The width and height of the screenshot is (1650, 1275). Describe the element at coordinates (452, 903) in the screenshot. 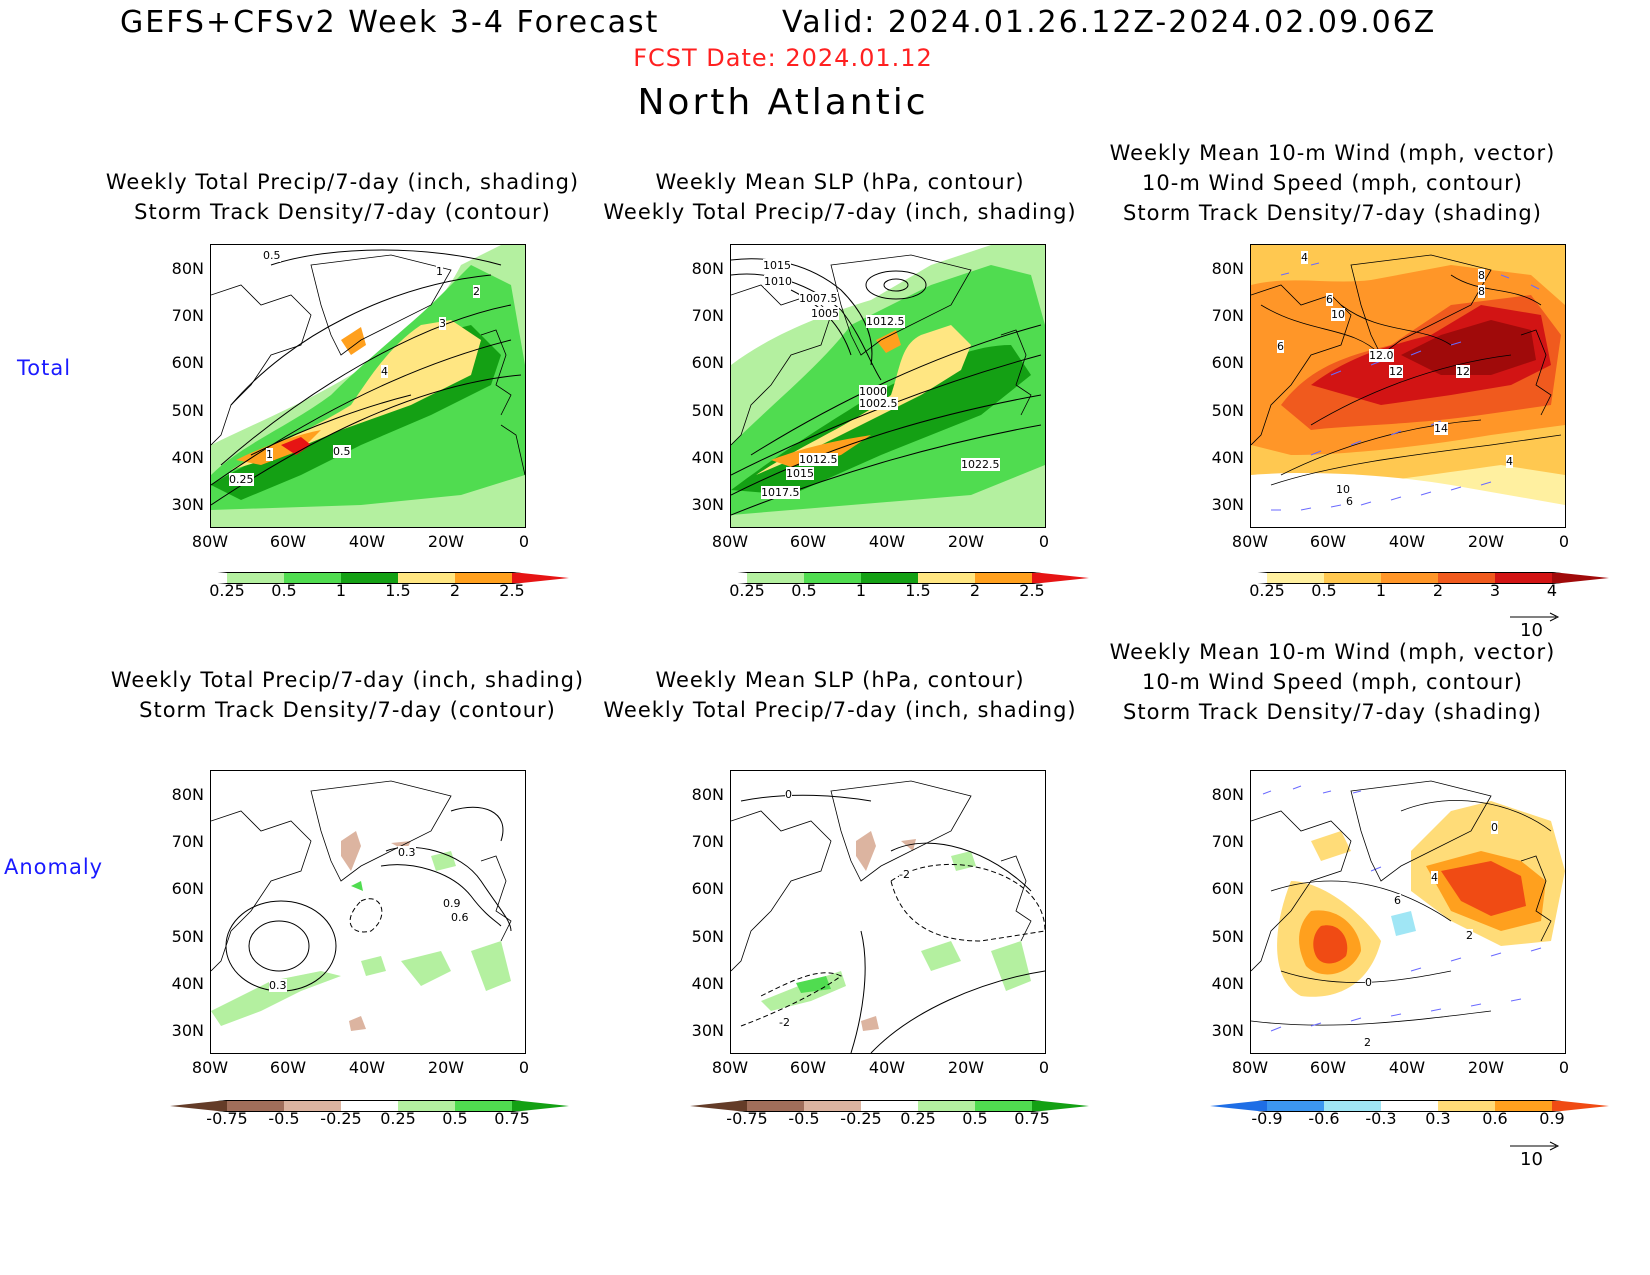

I see `contour-label: 0.9` at that location.